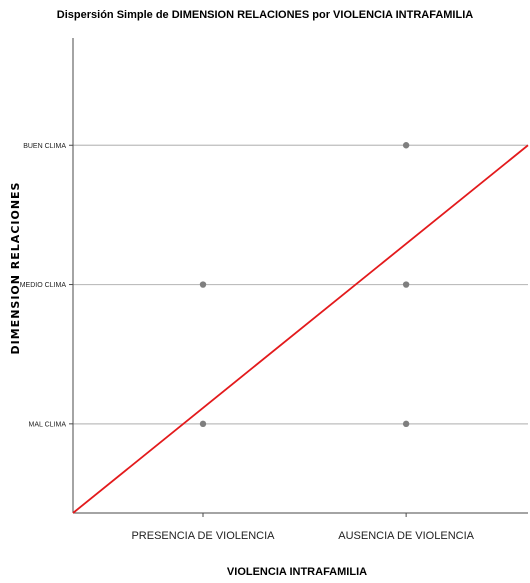 The width and height of the screenshot is (530, 583). Describe the element at coordinates (43, 285) in the screenshot. I see `y-tick-label: MEDIO CLIMA` at that location.